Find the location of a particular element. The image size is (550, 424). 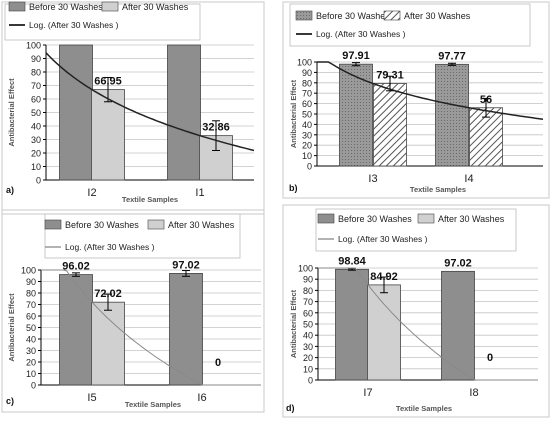

data-label: 84.92 is located at coordinates (384, 277).